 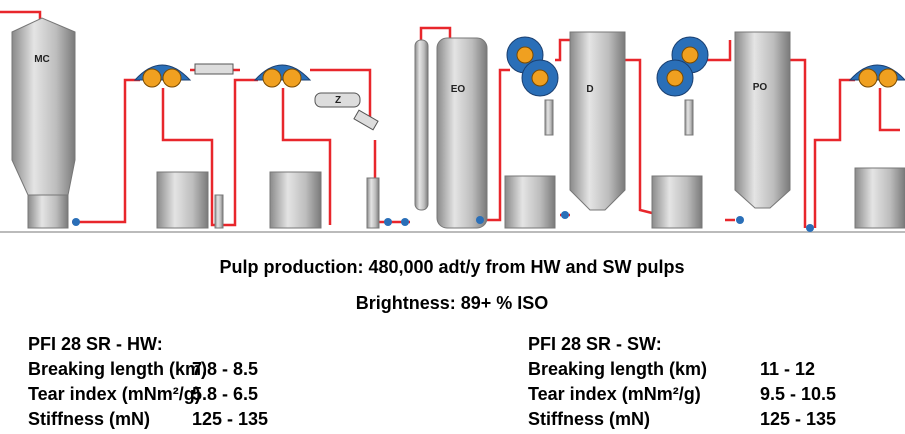 What do you see at coordinates (42, 59) in the screenshot?
I see `tank-label: MC` at bounding box center [42, 59].